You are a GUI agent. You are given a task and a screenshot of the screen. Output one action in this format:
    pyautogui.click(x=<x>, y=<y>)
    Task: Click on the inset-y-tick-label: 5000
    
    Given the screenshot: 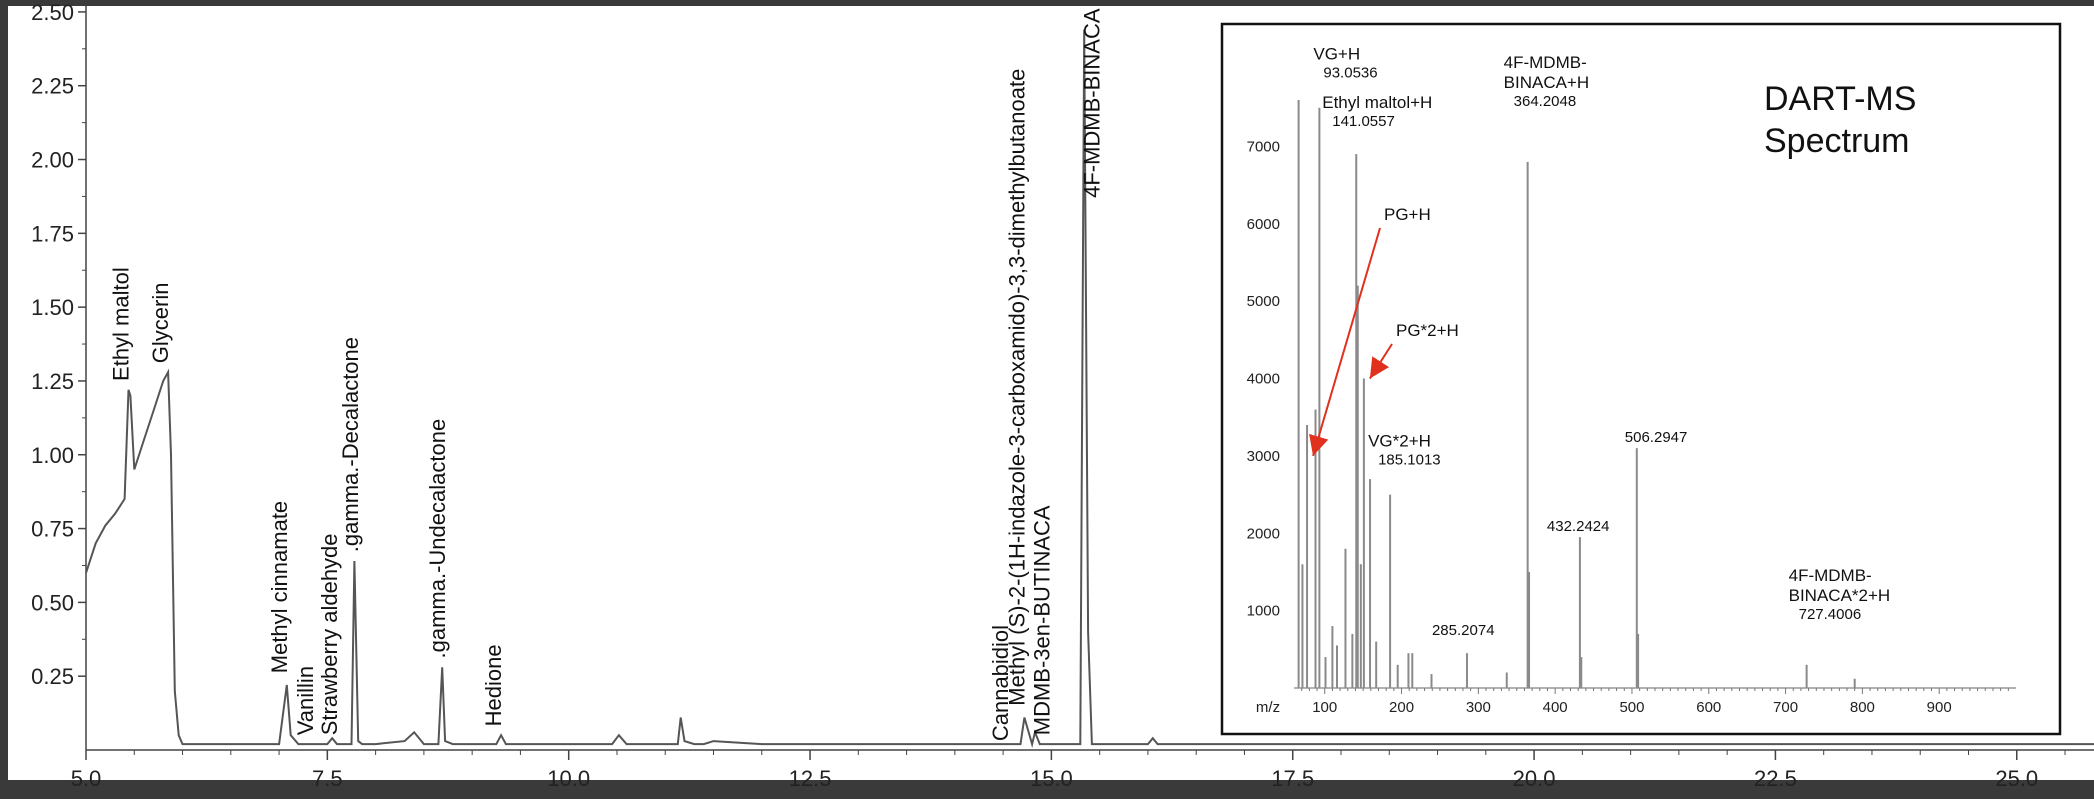 What is the action you would take?
    pyautogui.click(x=1263, y=301)
    